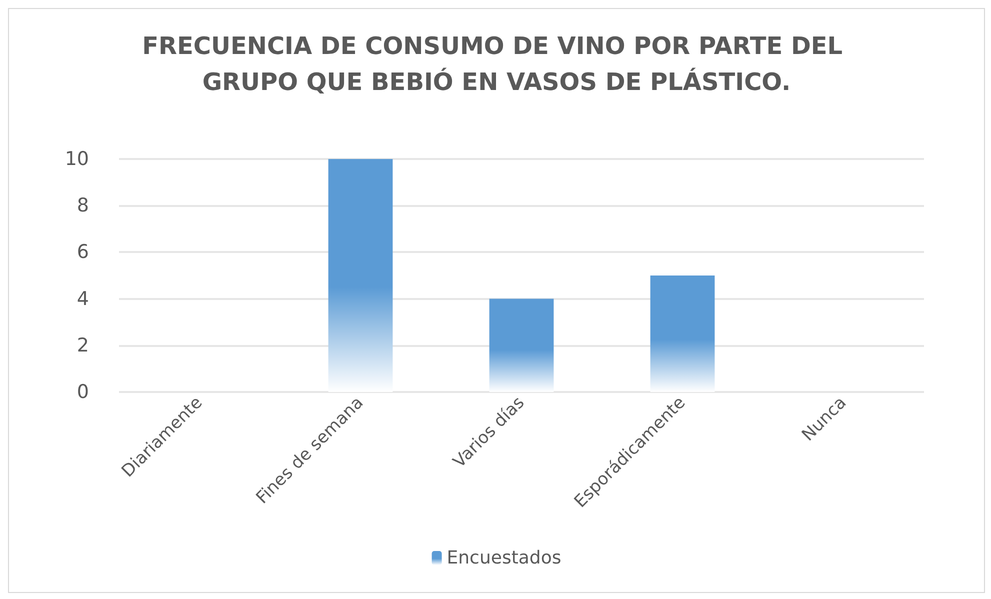 This screenshot has width=991, height=599. What do you see at coordinates (496, 64) in the screenshot?
I see `chart-title: FRECUENCIA DE CONSUMO DE VINO POR PARTE DEL GRUPO QUE BEBIÓ EN VASOS DE PLÁSTICO.` at bounding box center [496, 64].